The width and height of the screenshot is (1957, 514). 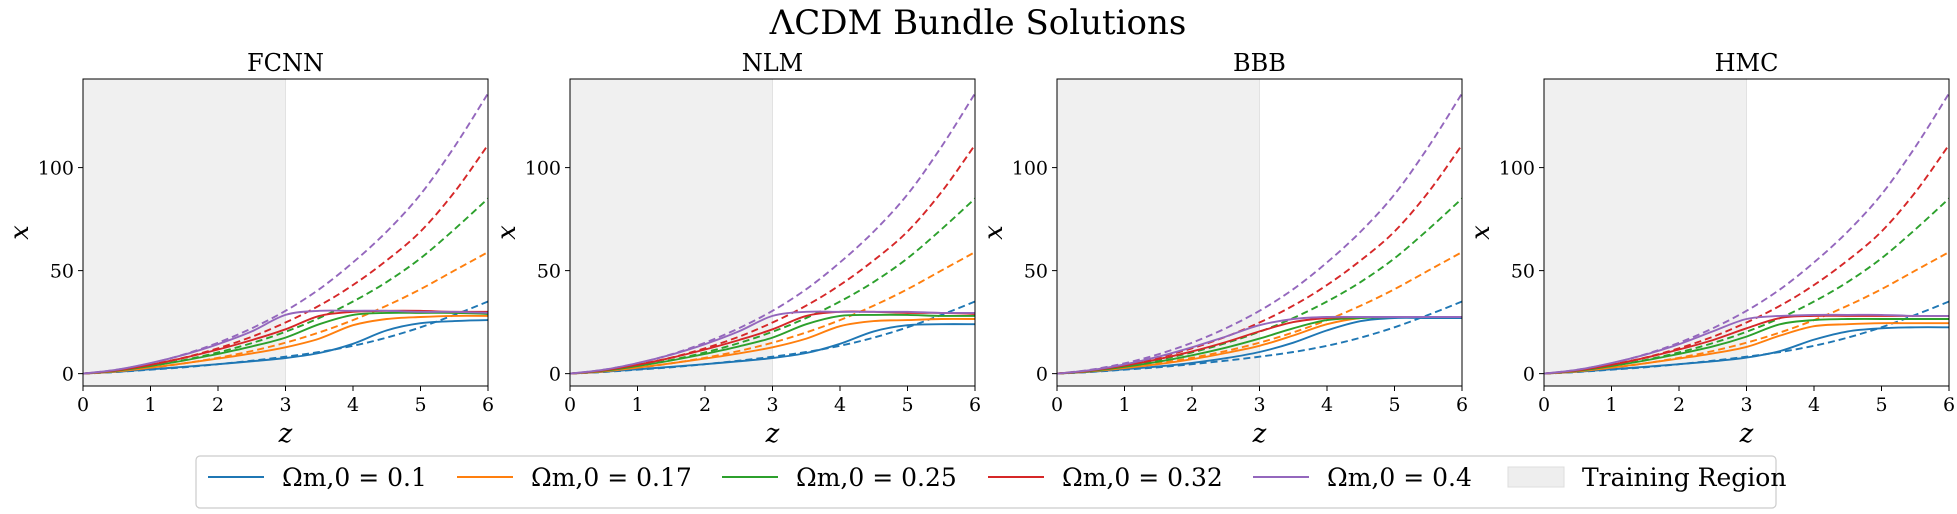 I want to click on legend-entry-4: Ωm,0 = 0.4, so click(x=1362, y=477).